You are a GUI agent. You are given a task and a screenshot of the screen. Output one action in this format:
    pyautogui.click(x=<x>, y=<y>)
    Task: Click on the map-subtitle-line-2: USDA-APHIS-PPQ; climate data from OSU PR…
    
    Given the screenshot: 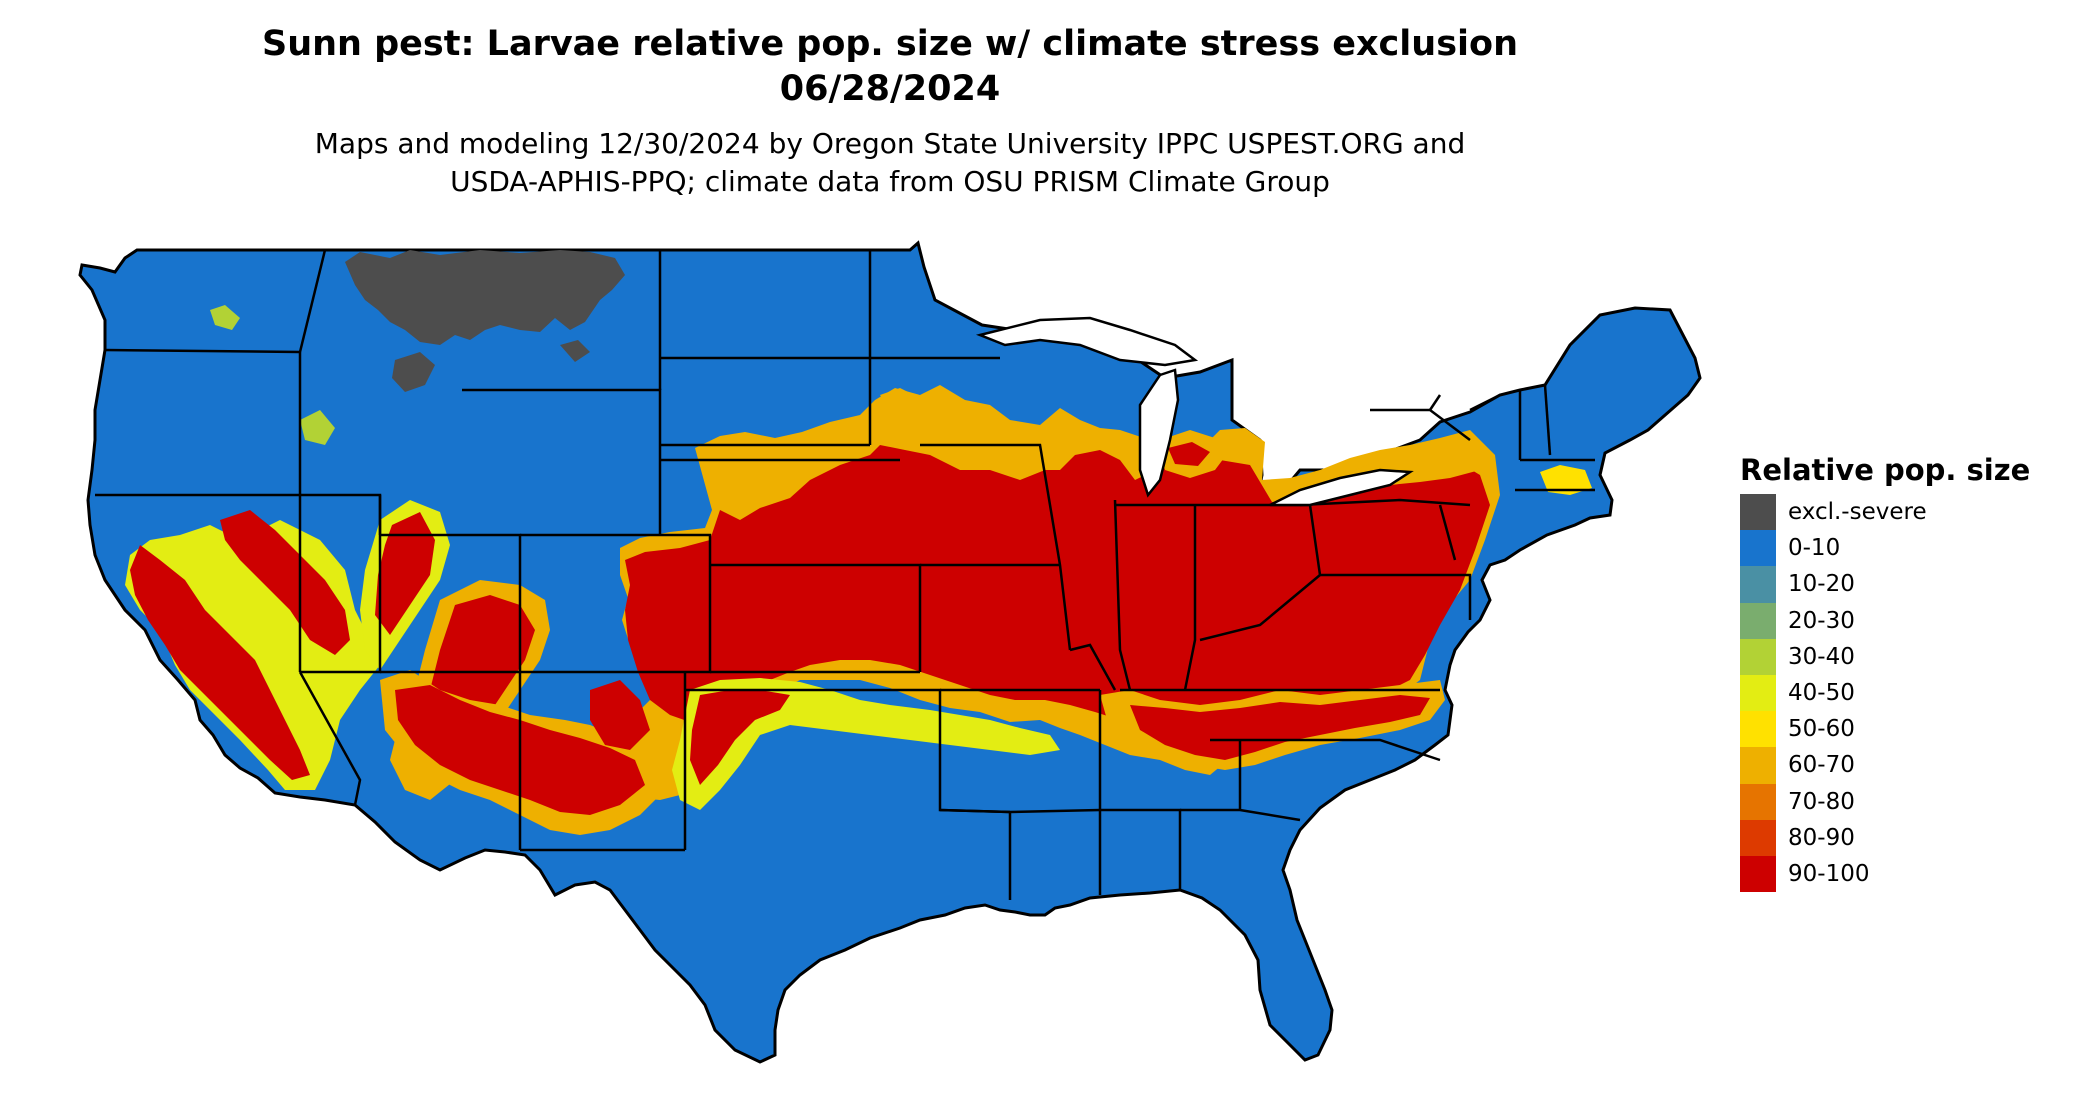 What is the action you would take?
    pyautogui.click(x=890, y=181)
    